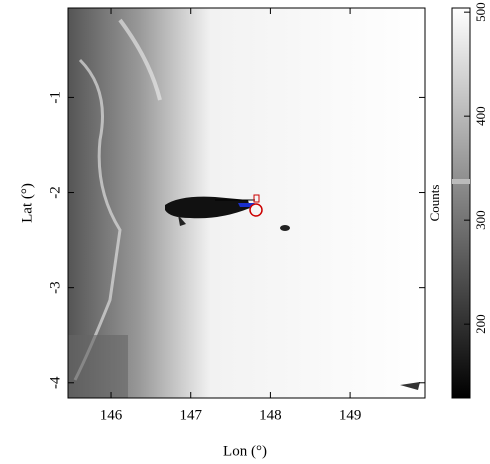 This screenshot has height=464, width=490. I want to click on colorbar-tick-label: 300, so click(480, 220).